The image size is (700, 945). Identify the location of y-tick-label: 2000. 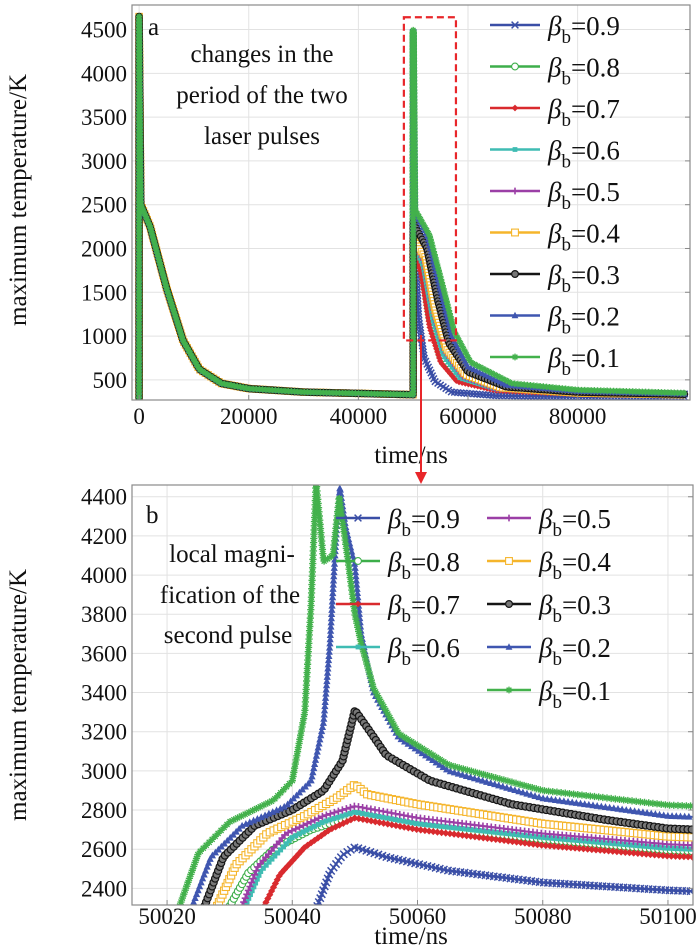
(104, 248).